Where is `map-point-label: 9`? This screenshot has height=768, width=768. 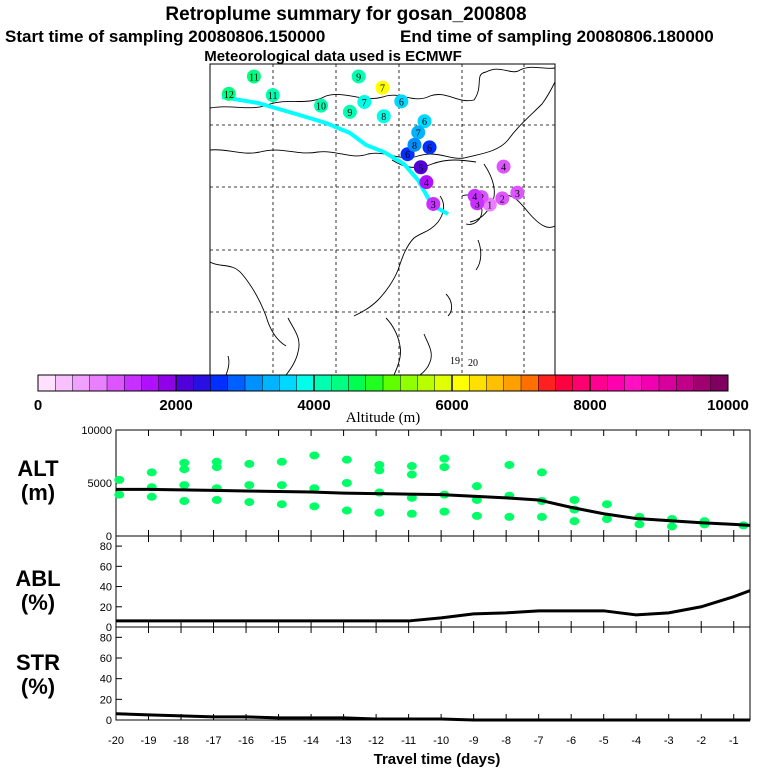 map-point-label: 9 is located at coordinates (358, 77).